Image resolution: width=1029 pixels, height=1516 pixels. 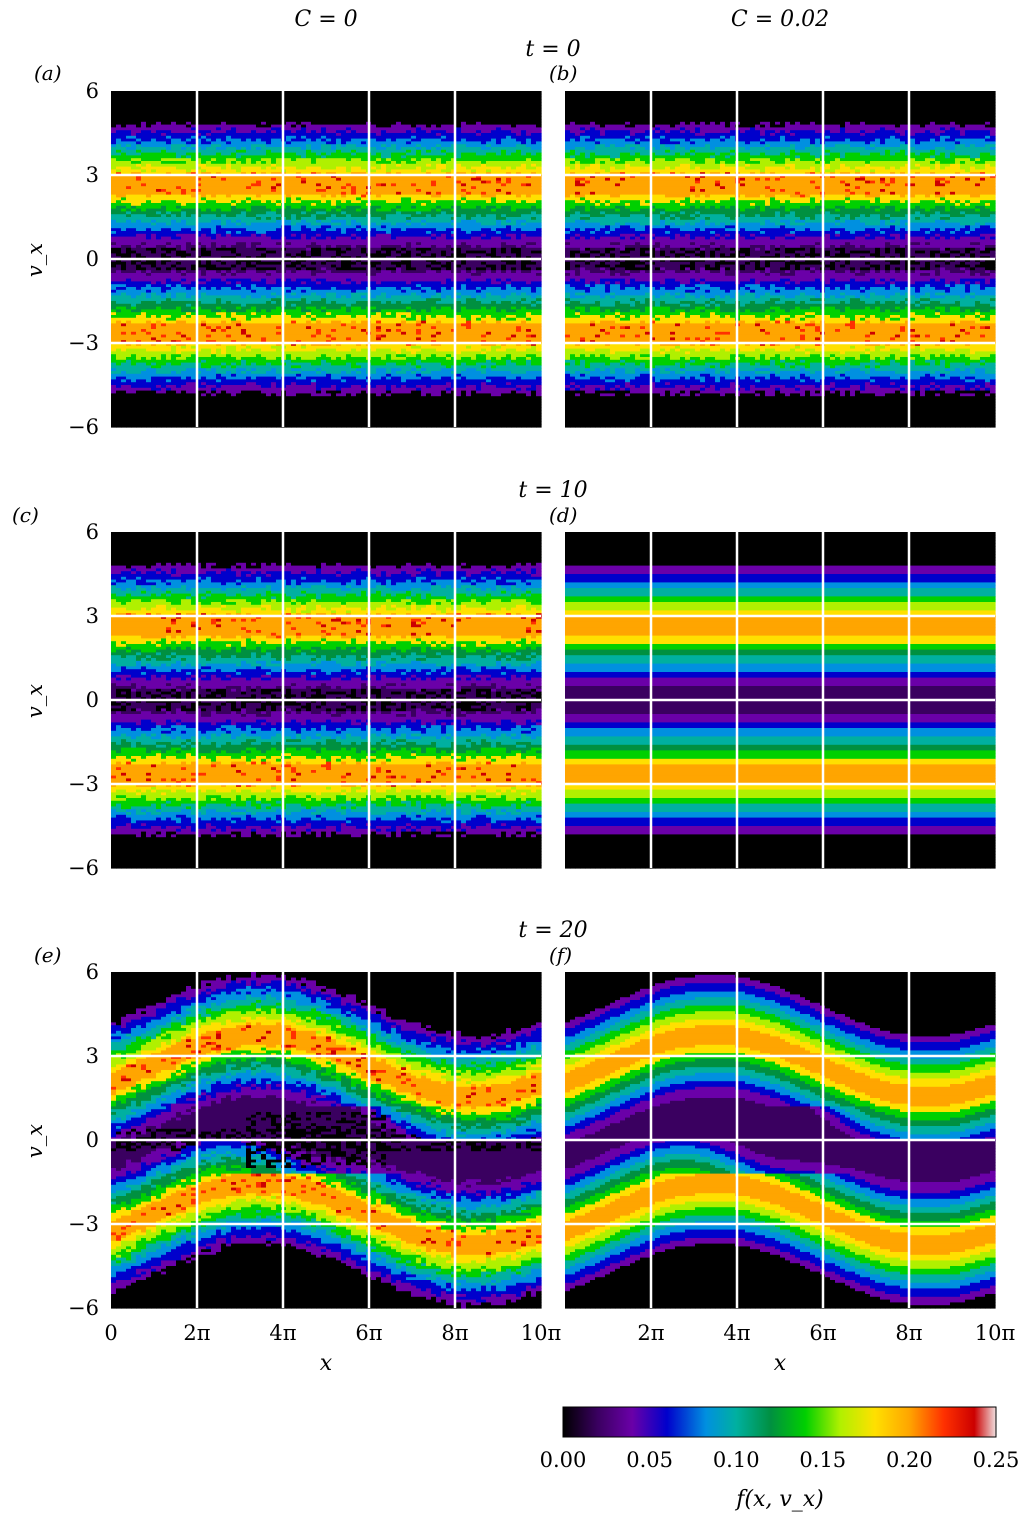 I want to click on panel-label-d: (d), so click(x=563, y=515).